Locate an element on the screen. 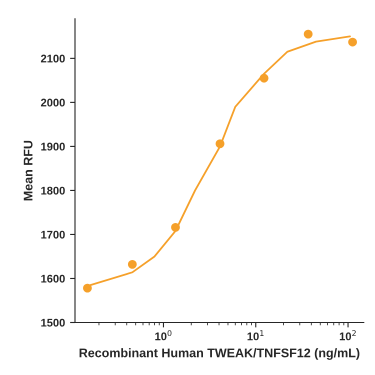 The image size is (375, 375). y-tick-label: 1600 is located at coordinates (53, 278).